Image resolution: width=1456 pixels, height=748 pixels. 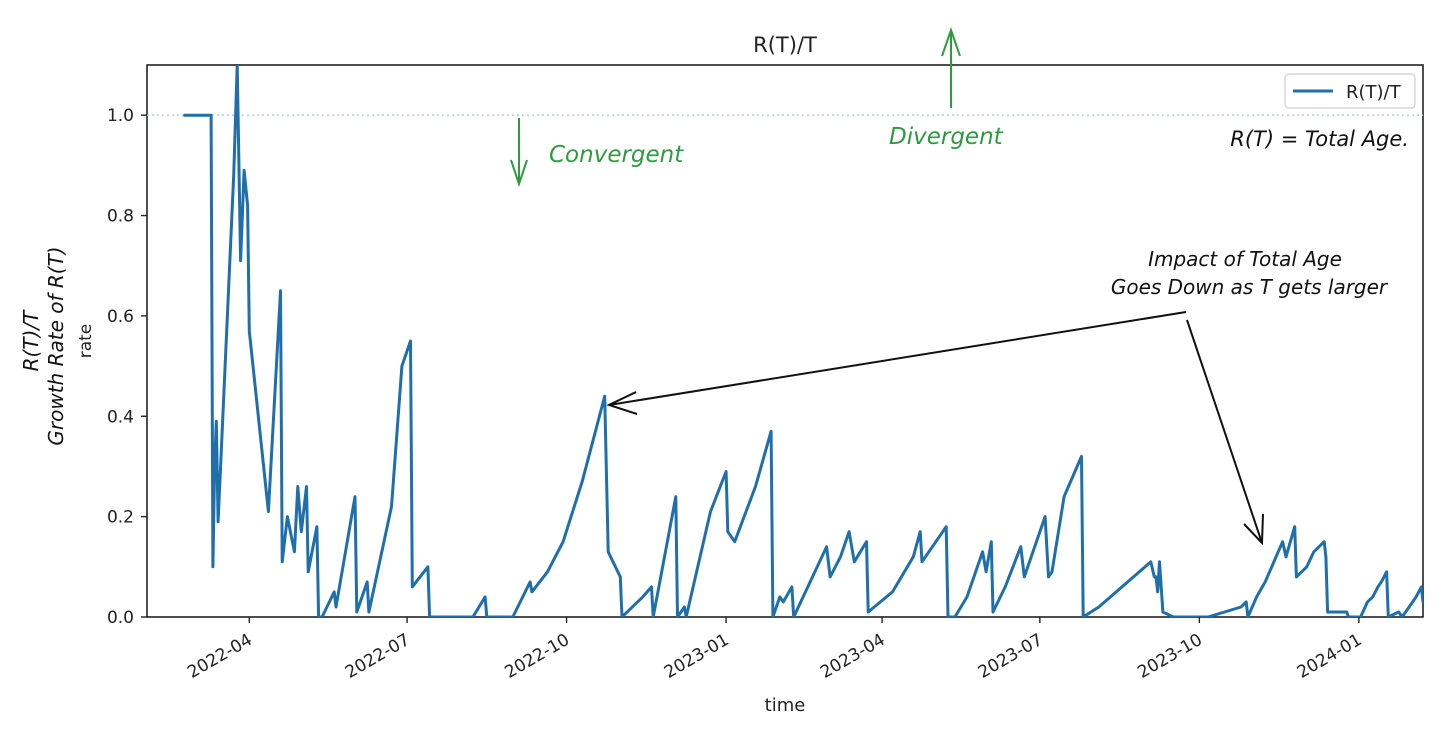 I want to click on down-arrowhead-icon, so click(x=519, y=173).